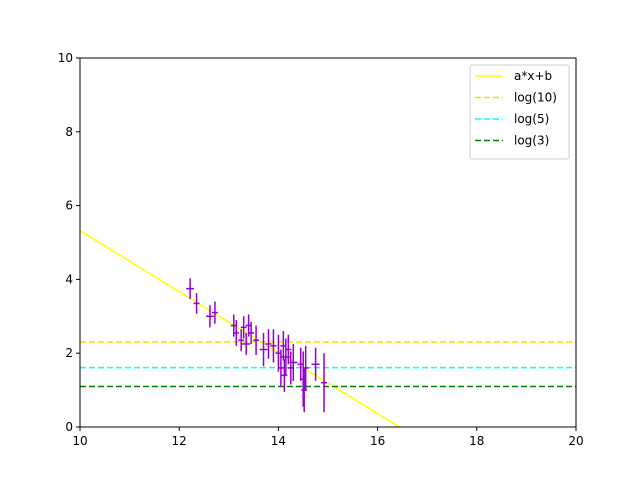 This screenshot has width=640, height=480. Describe the element at coordinates (69, 353) in the screenshot. I see `y-tick-label: 2` at that location.